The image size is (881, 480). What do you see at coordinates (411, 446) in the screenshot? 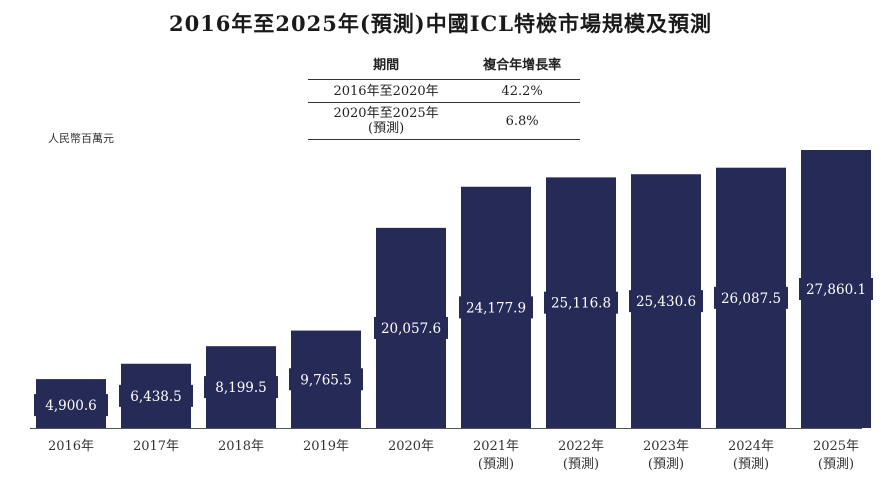
I see `x-tick-label: 2020年` at bounding box center [411, 446].